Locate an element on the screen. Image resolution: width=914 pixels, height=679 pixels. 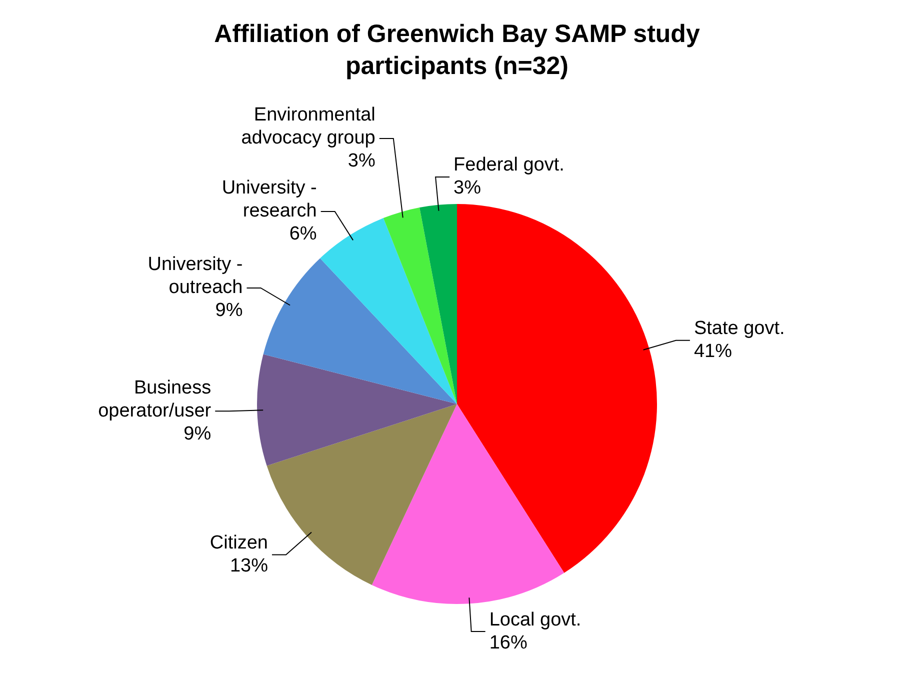
data-label: 16% is located at coordinates (508, 643).